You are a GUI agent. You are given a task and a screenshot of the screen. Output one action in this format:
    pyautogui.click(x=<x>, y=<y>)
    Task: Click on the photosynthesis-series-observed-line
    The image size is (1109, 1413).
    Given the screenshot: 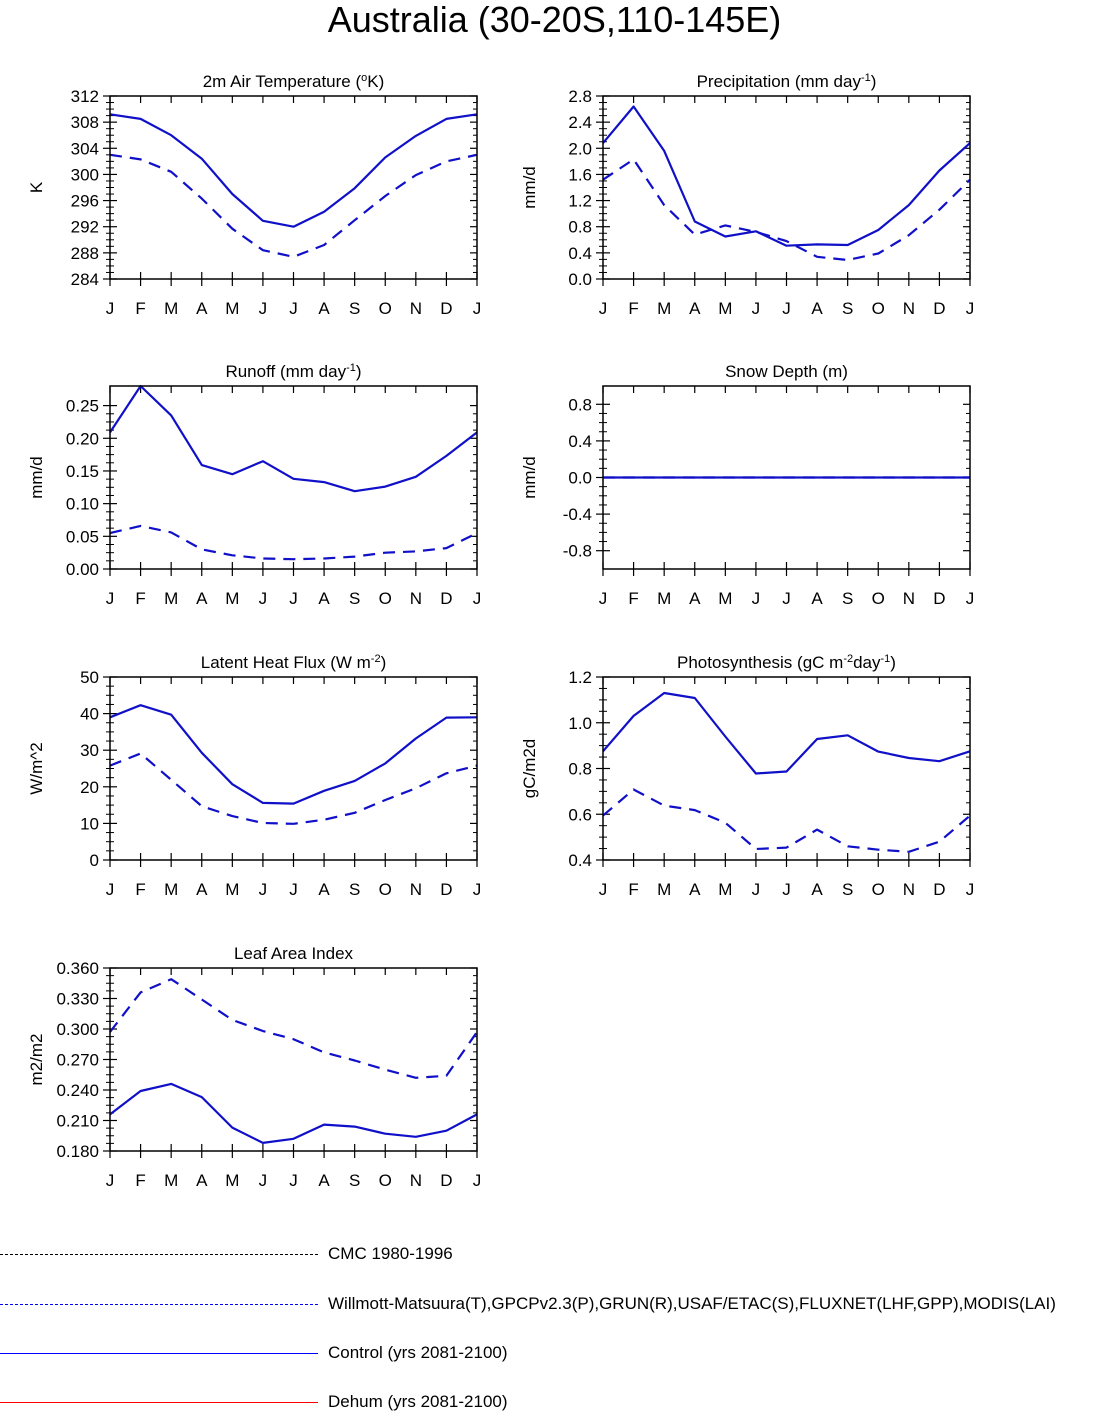 What is the action you would take?
    pyautogui.click(x=786, y=820)
    